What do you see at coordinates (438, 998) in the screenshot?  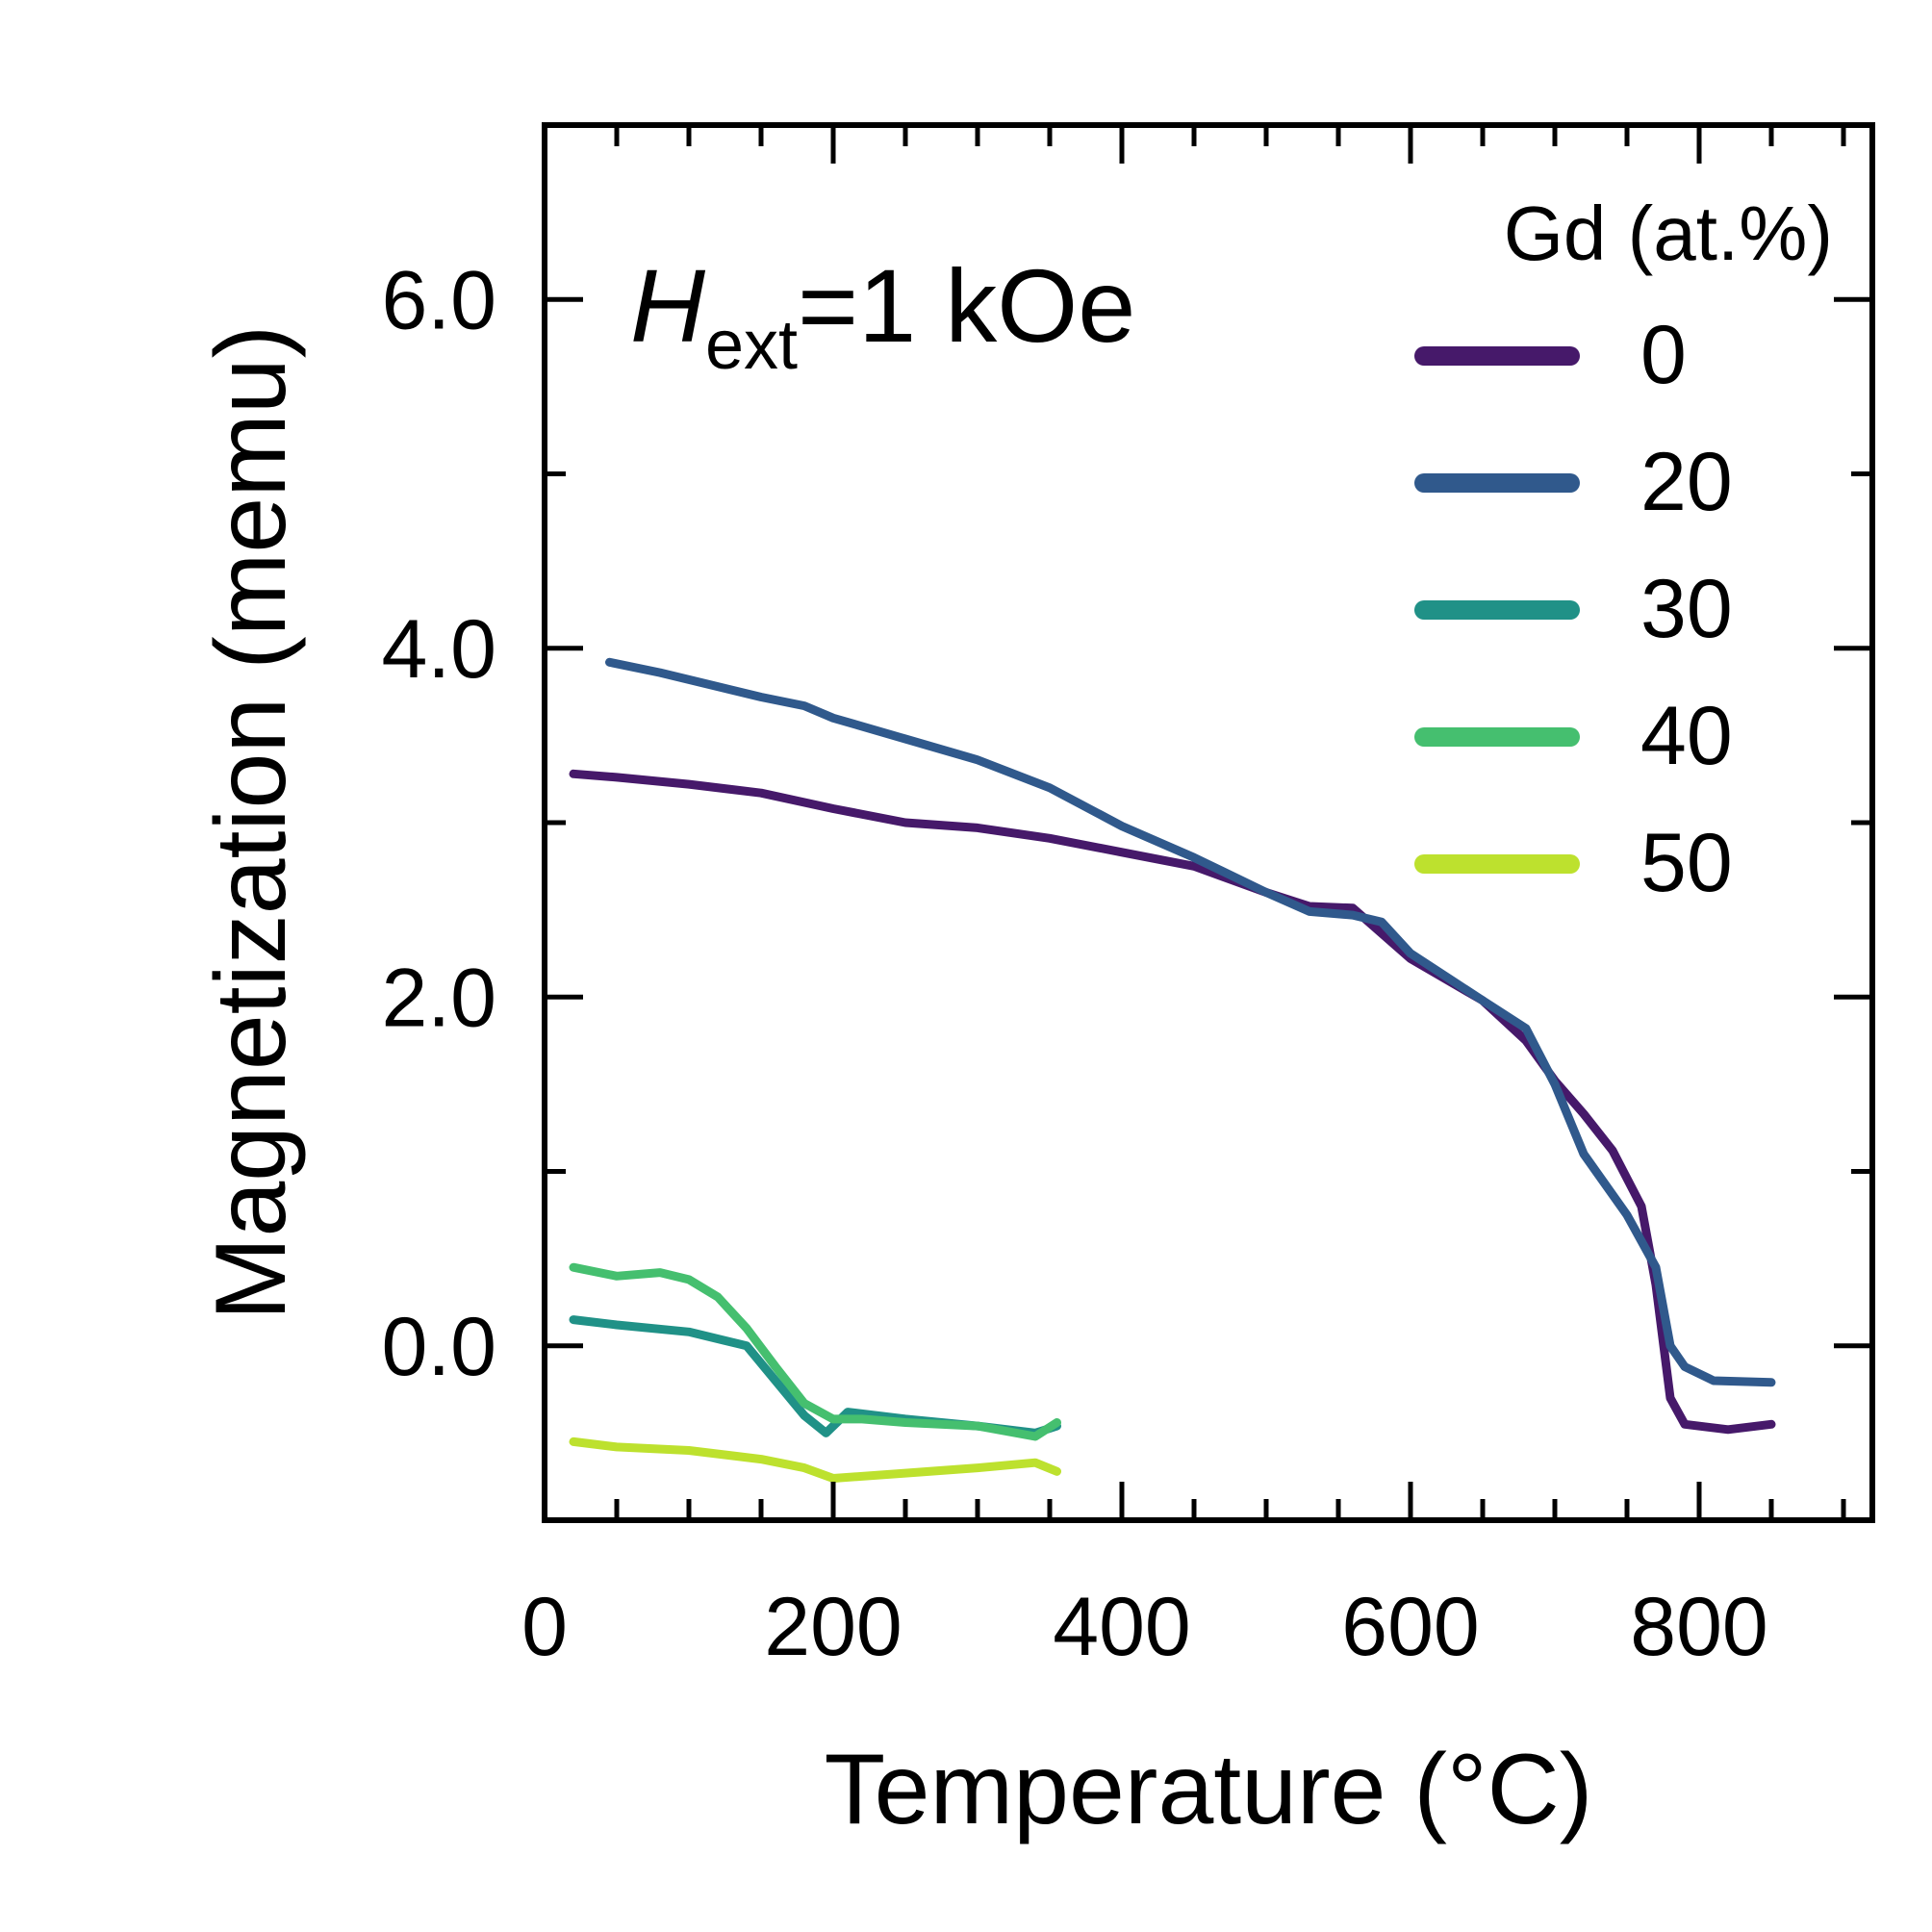 I see `y-tick-label: 2.0` at bounding box center [438, 998].